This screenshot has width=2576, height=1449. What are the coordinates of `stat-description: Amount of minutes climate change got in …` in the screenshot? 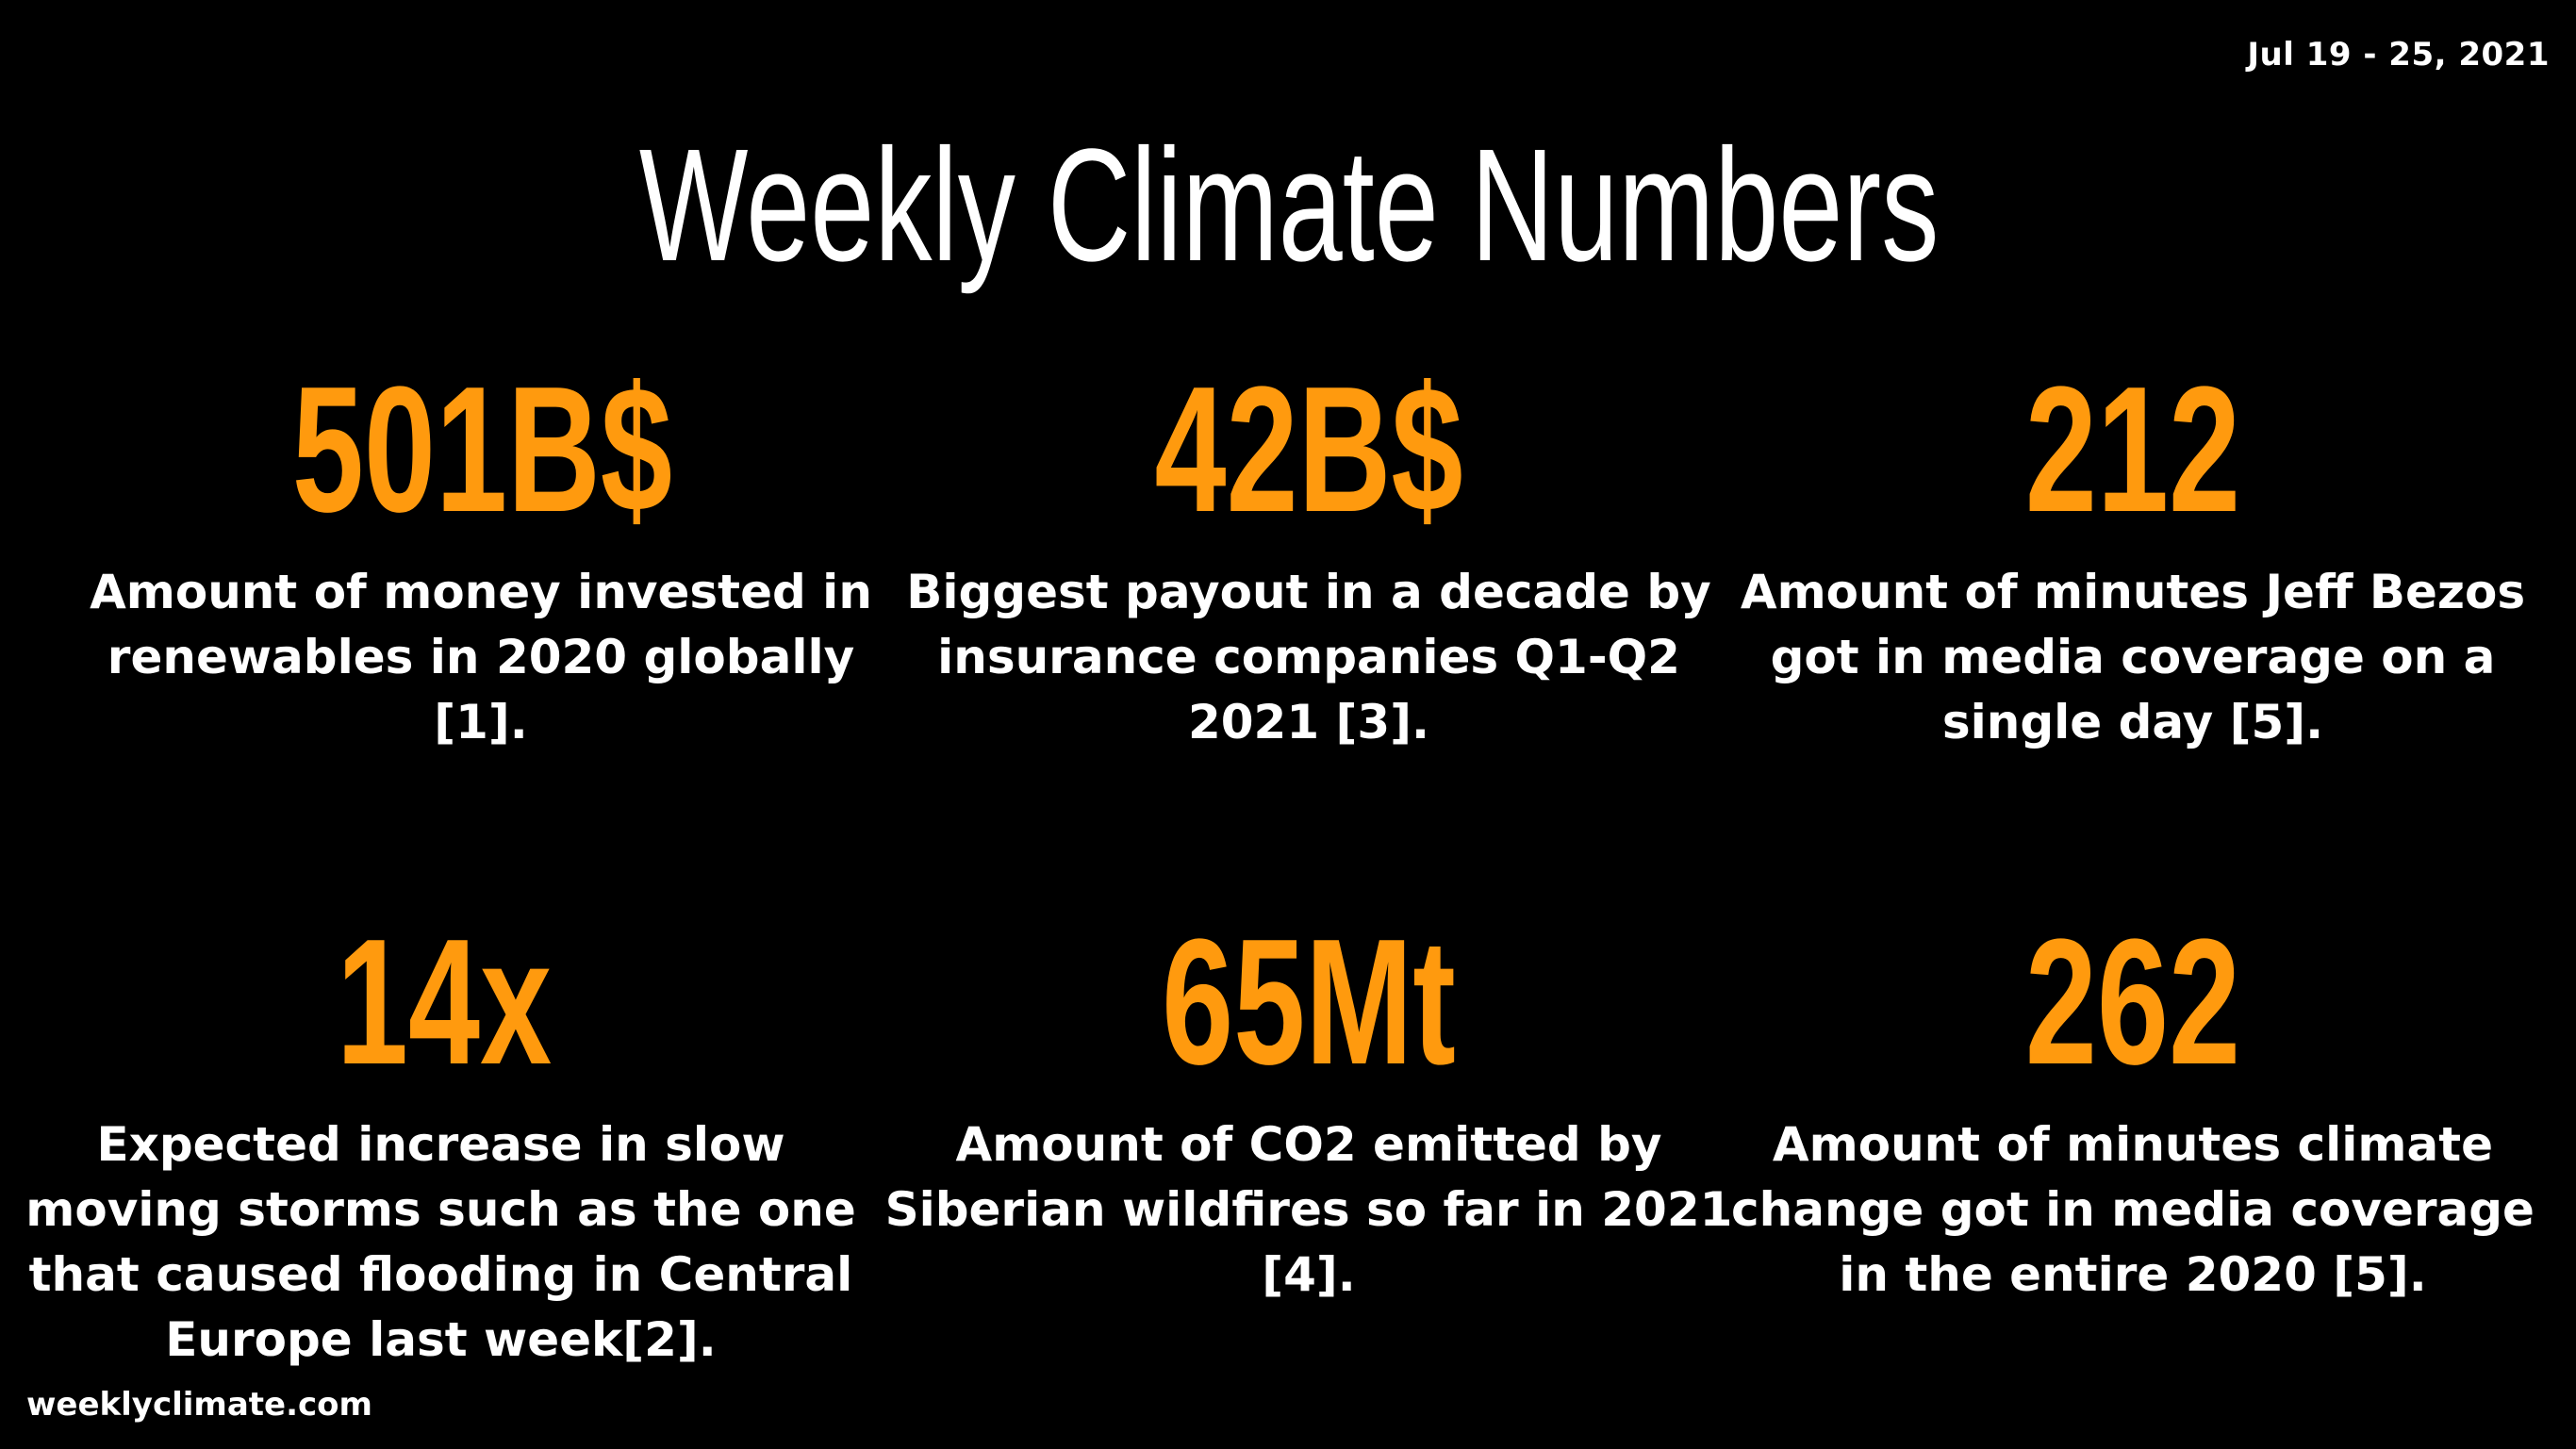 It's located at (2133, 1209).